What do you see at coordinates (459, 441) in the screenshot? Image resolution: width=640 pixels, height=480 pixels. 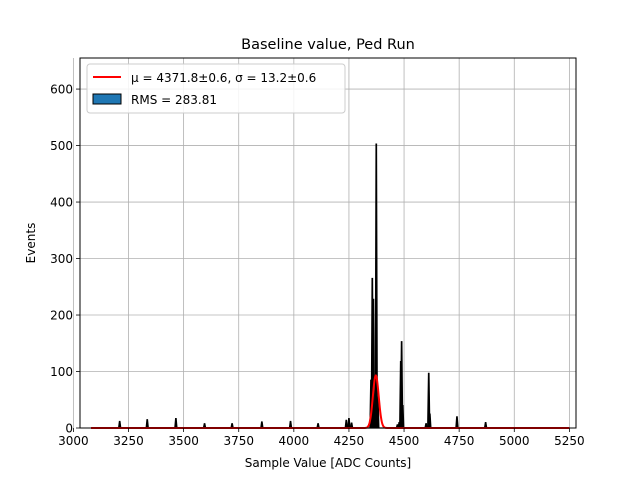 I see `x-tick-label: 4750` at bounding box center [459, 441].